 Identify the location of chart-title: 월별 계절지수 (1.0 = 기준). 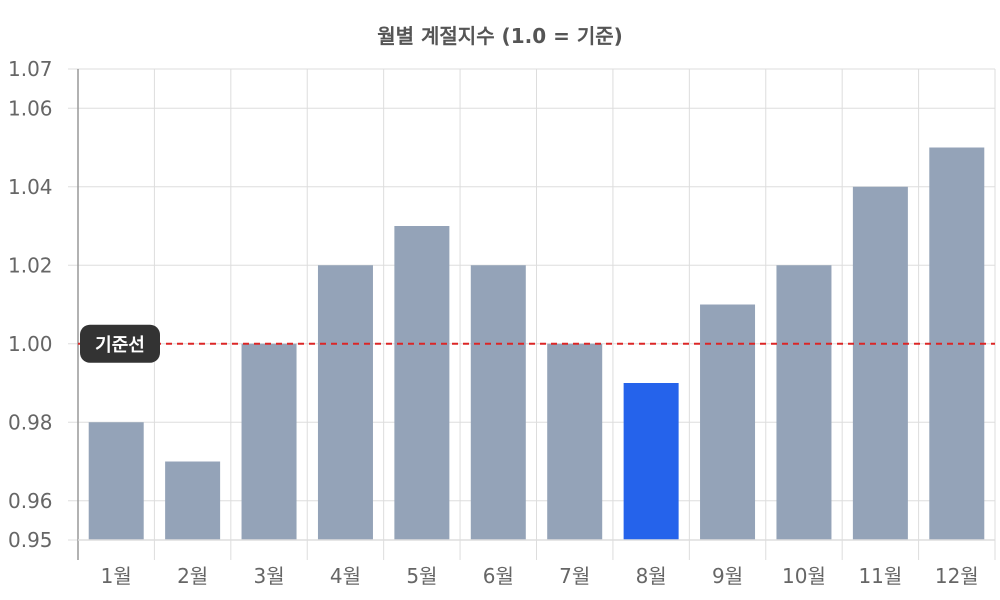
(500, 36).